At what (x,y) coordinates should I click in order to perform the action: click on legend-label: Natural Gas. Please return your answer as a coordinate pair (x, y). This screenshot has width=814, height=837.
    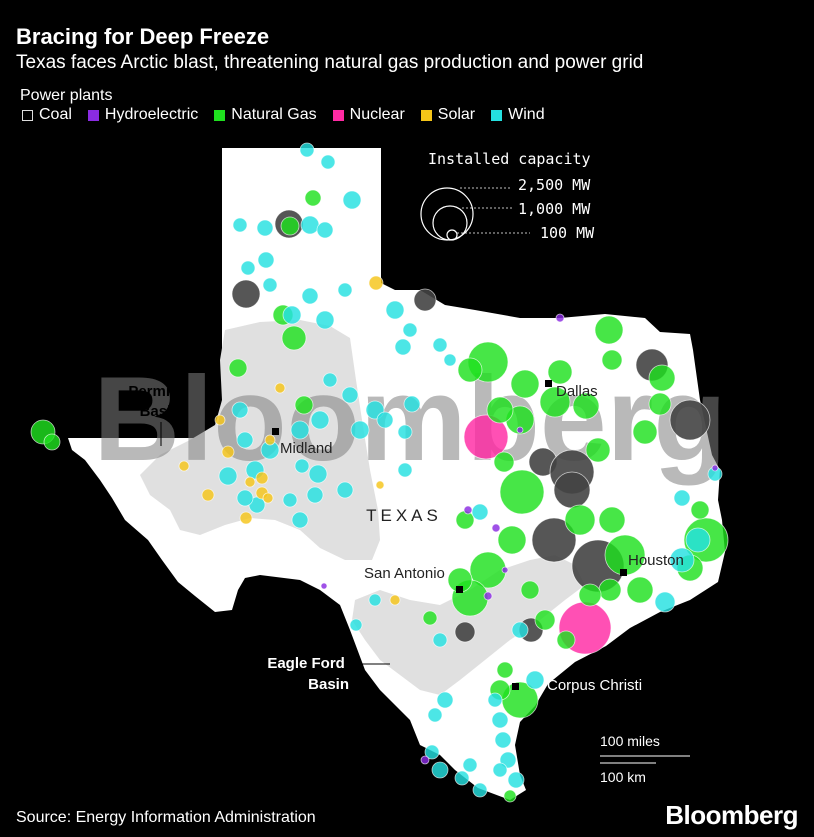
    Looking at the image, I should click on (274, 114).